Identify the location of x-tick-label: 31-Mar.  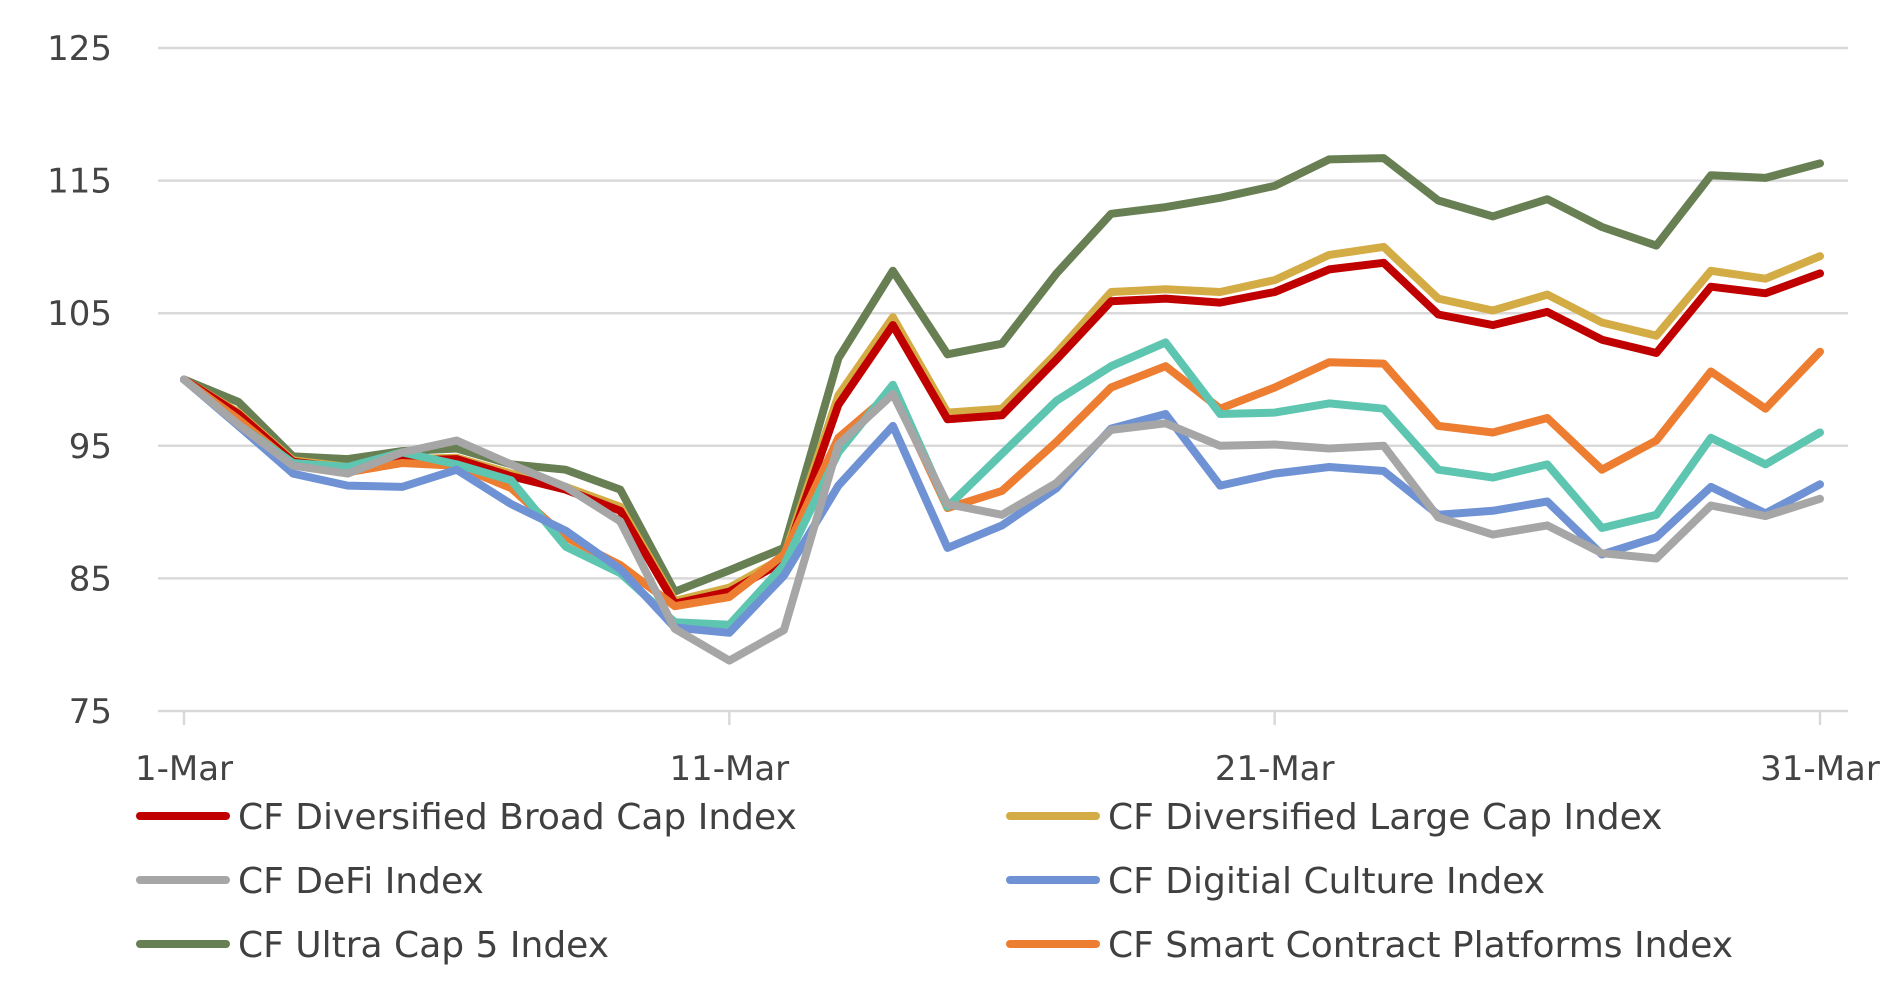
(1820, 769).